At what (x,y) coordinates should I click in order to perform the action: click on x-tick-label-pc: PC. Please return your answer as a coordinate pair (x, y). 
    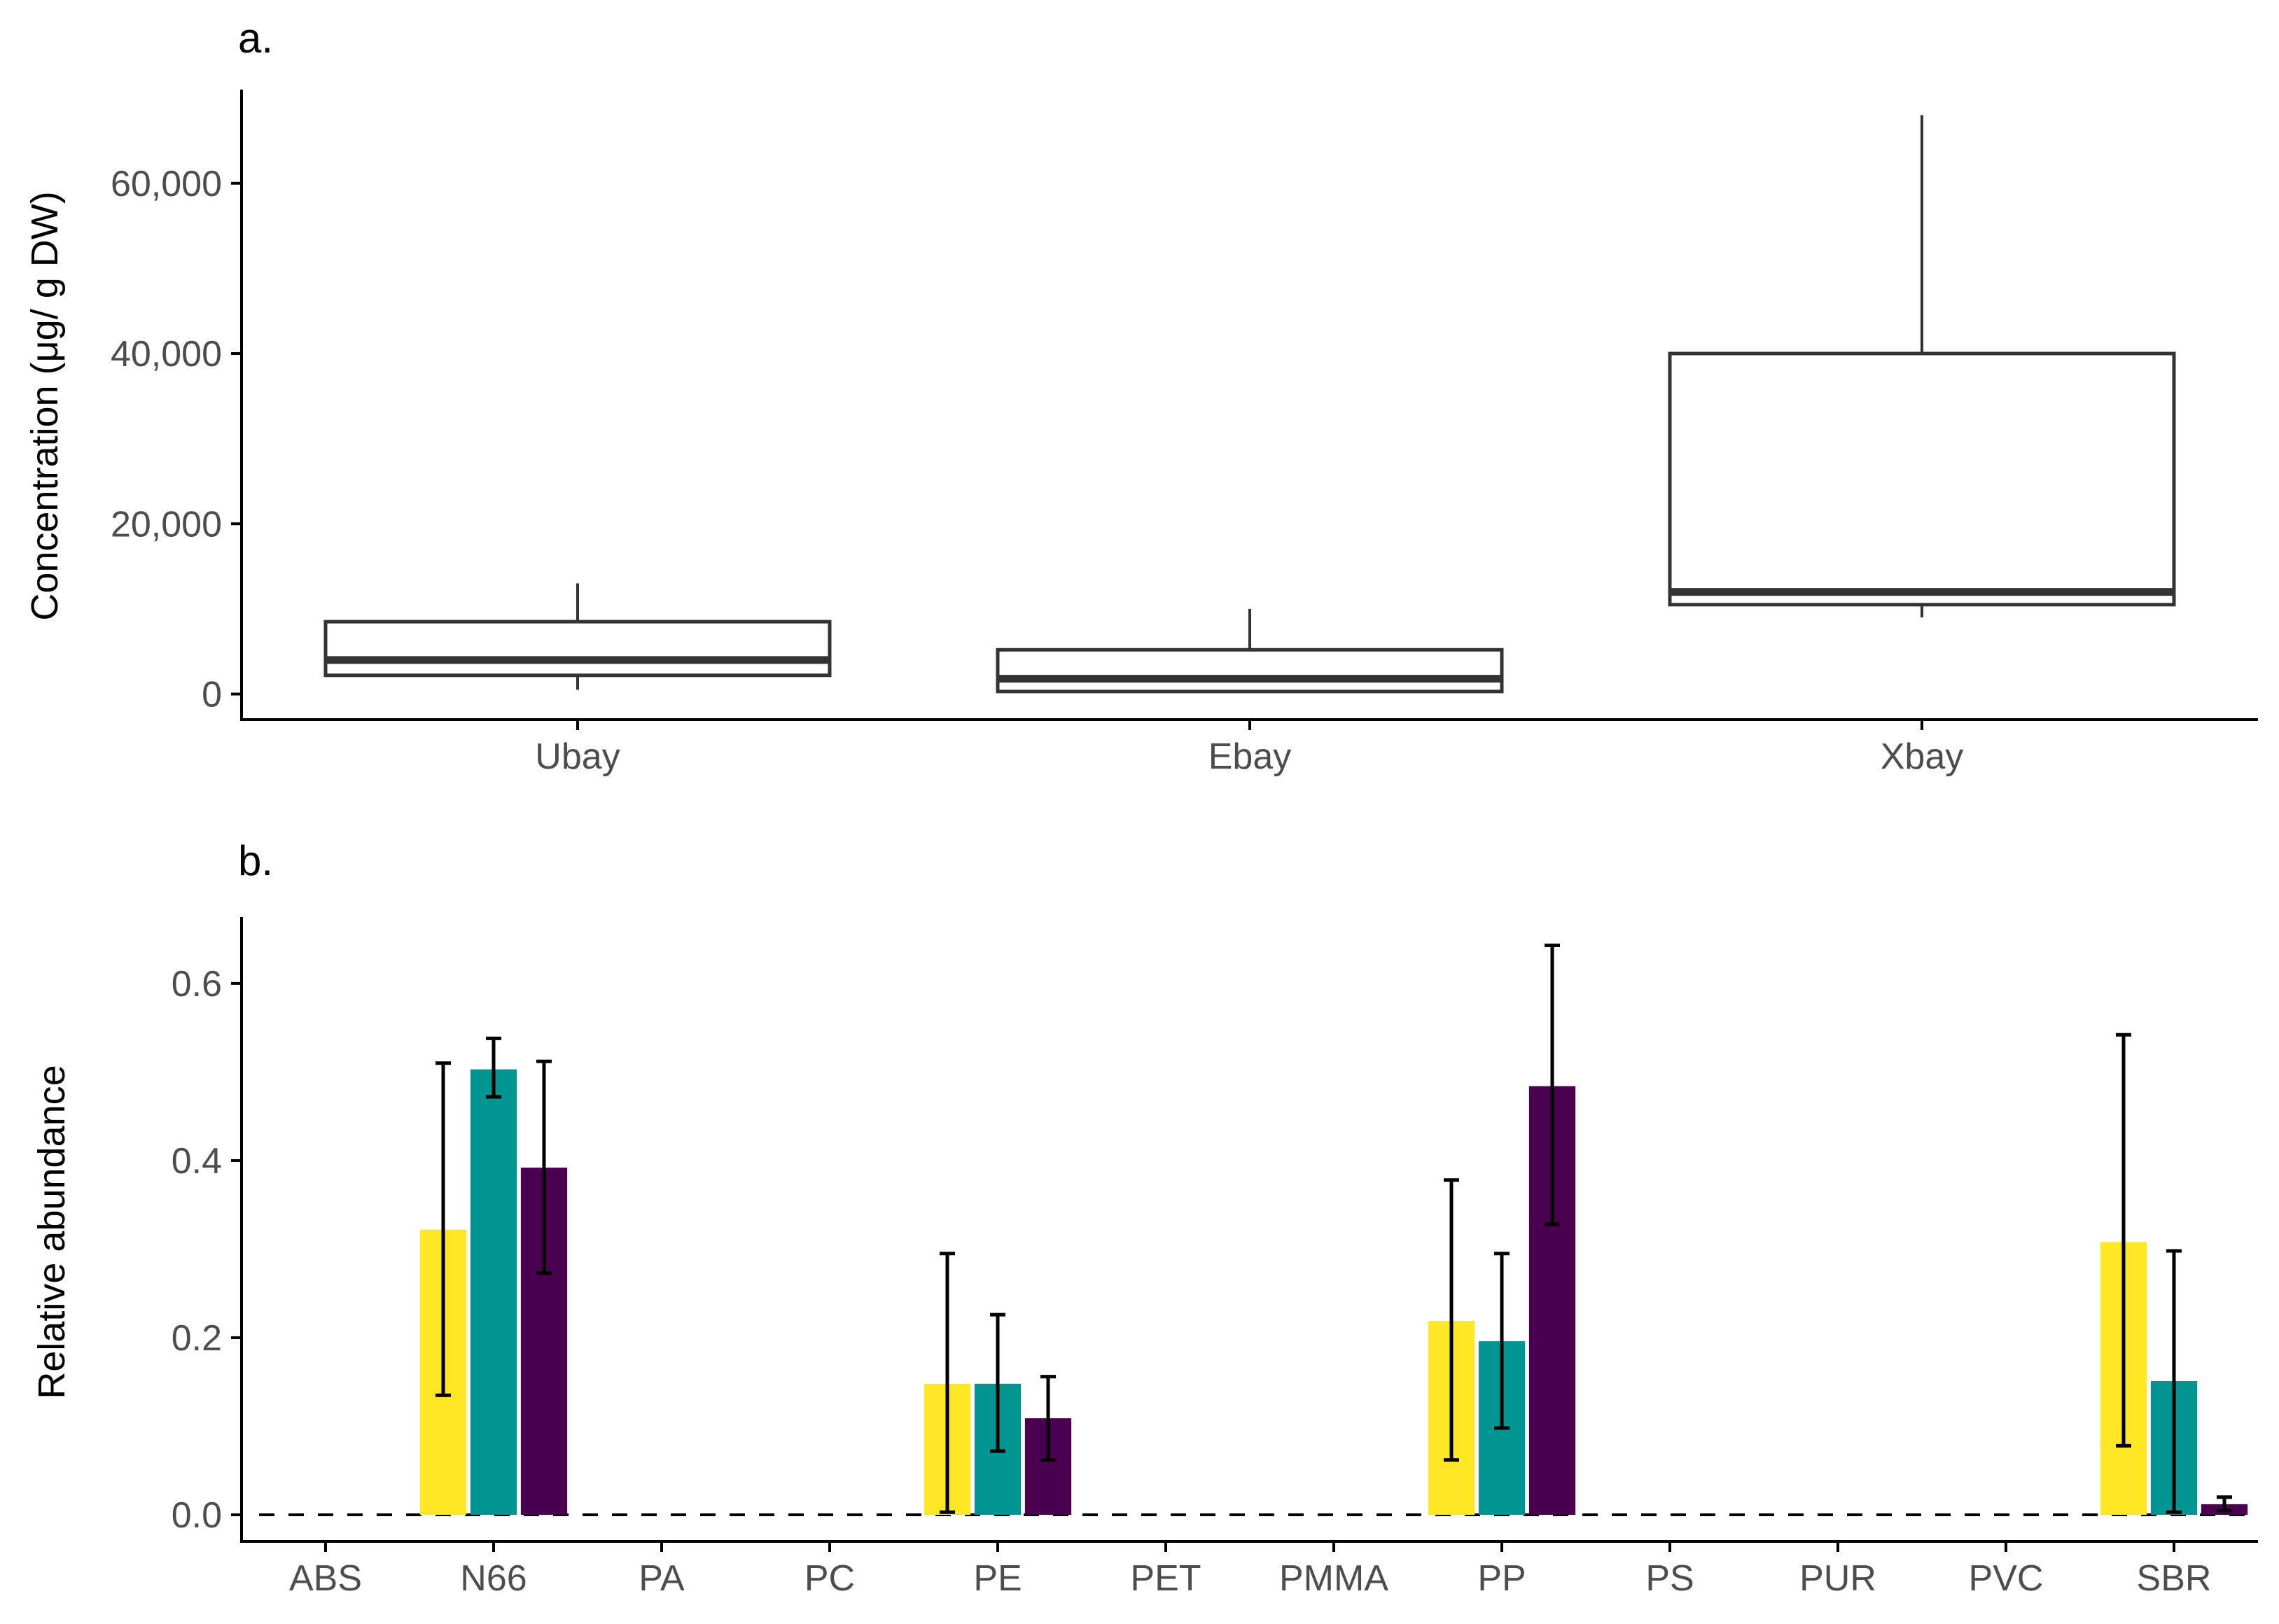
    Looking at the image, I should click on (829, 1578).